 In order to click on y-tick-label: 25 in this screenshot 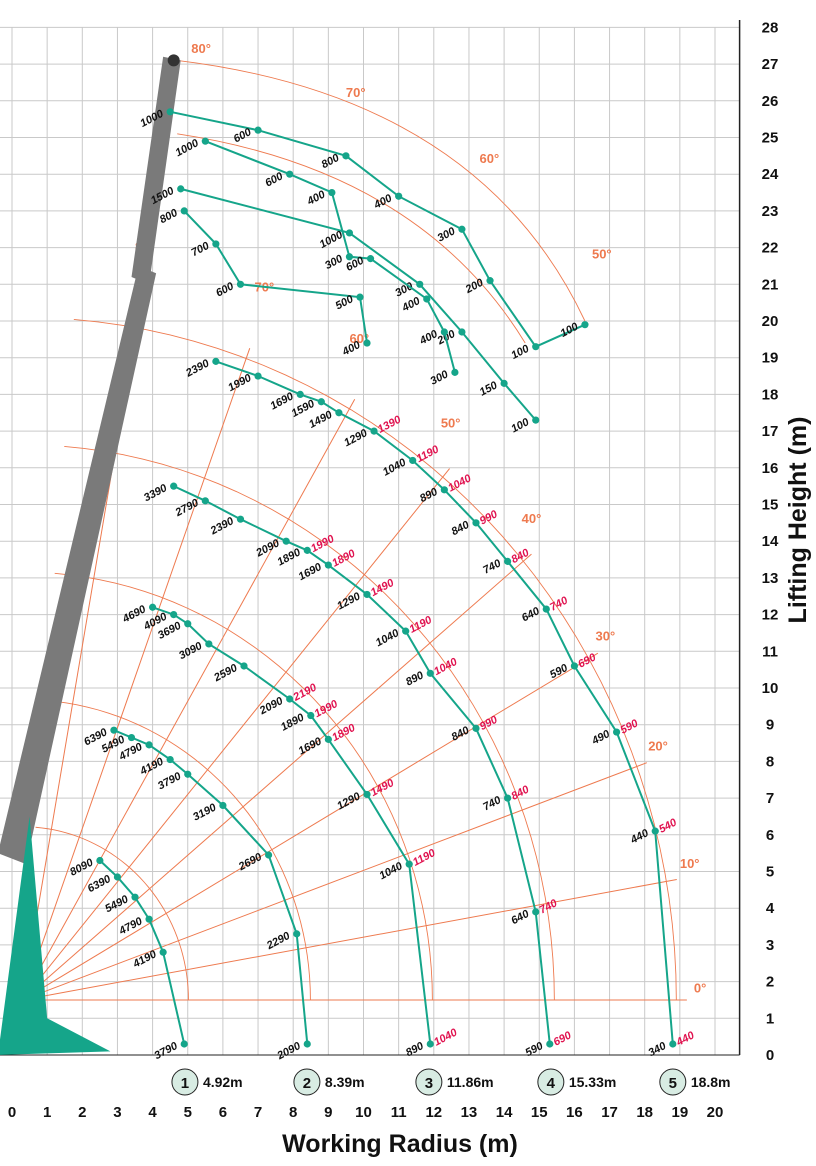, I will do `click(770, 138)`.